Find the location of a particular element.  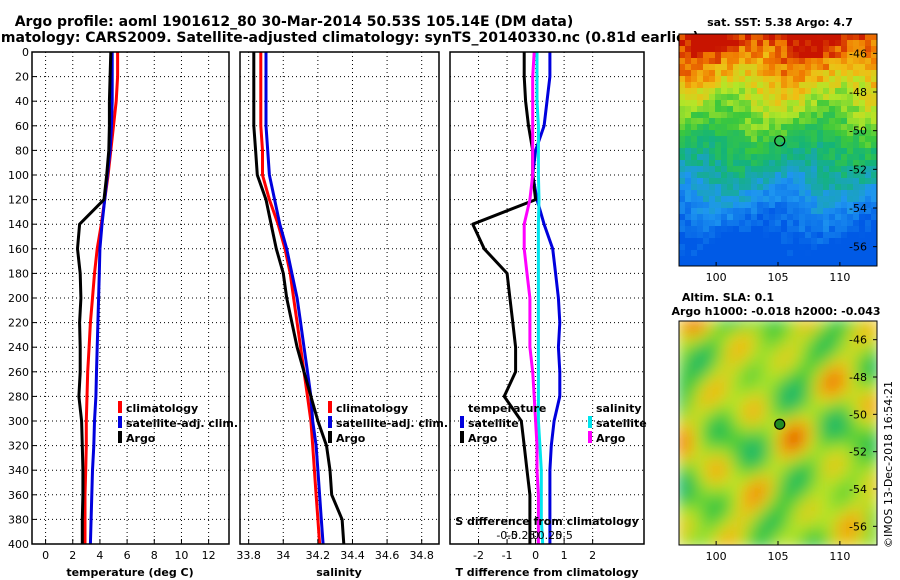

map-y-tick-label: -54 is located at coordinates (858, 208).